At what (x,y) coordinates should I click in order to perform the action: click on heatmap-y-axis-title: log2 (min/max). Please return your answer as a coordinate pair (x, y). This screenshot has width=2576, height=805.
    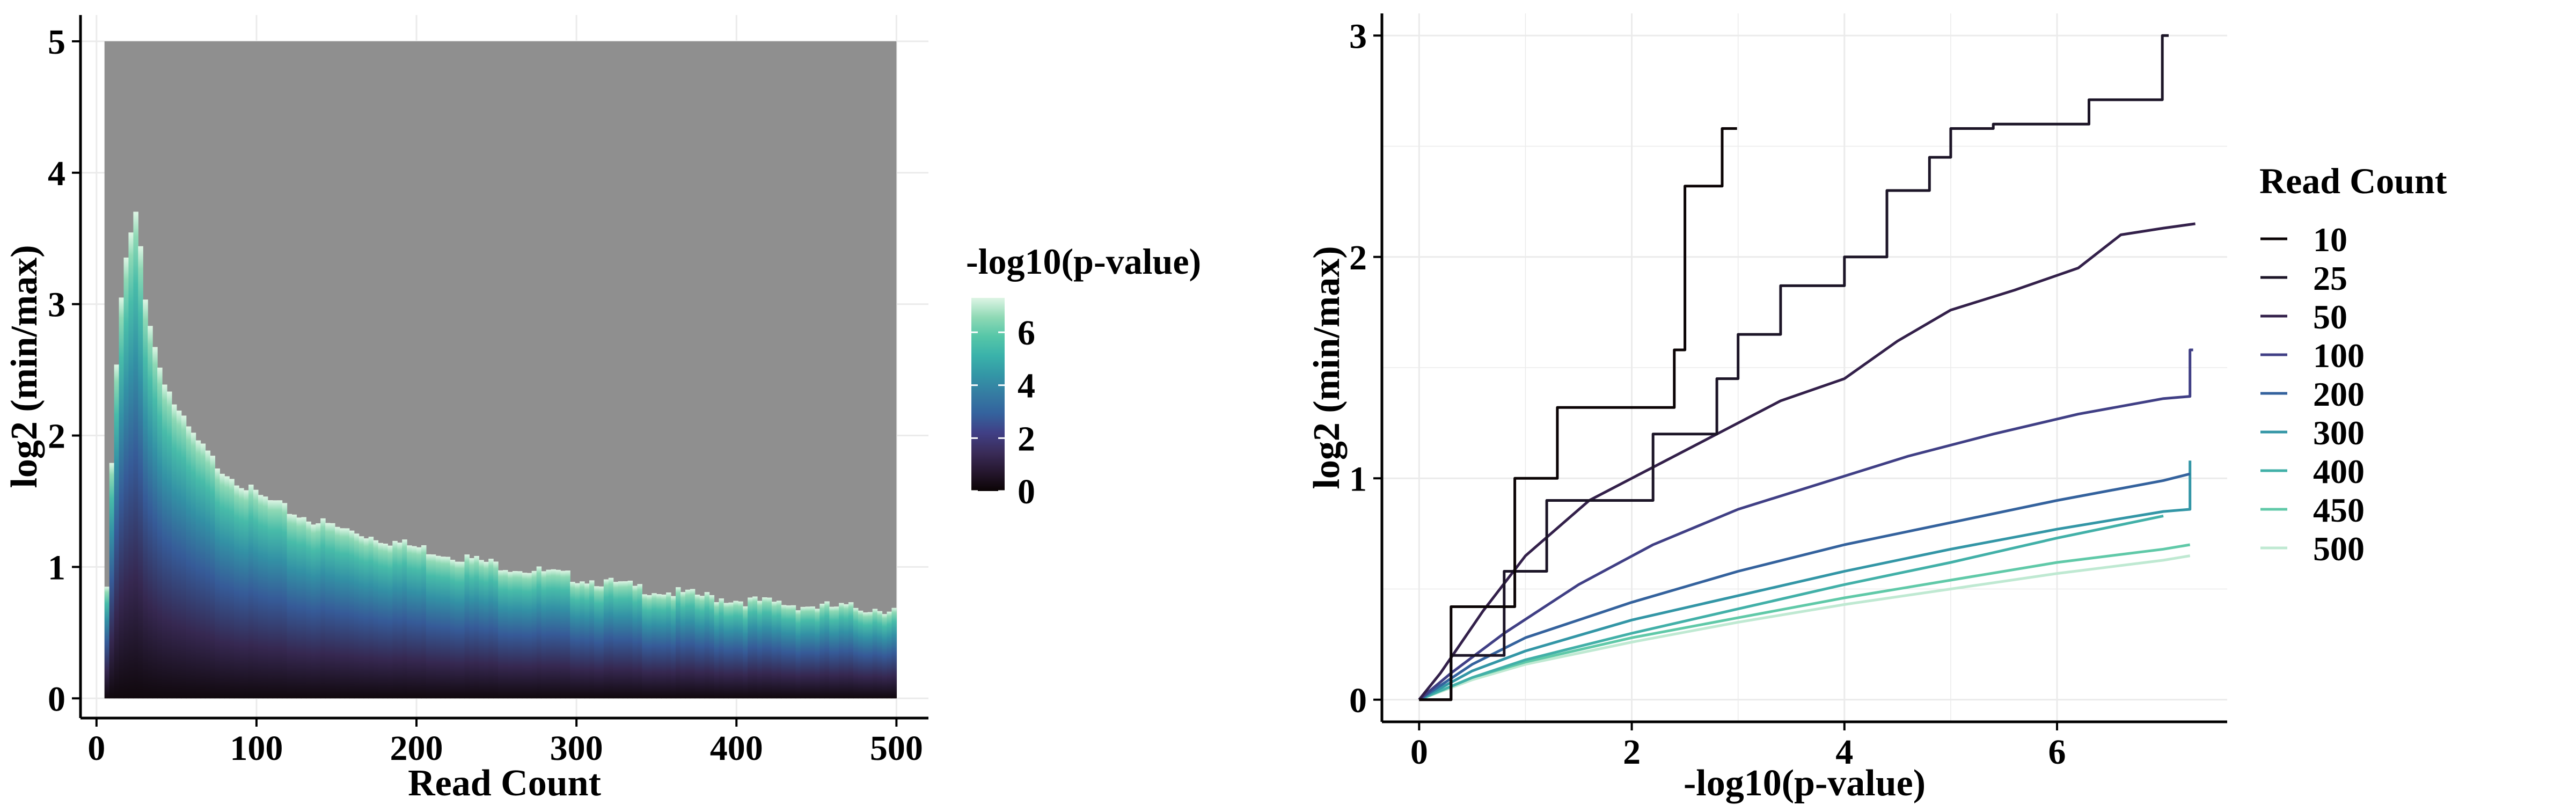
    Looking at the image, I should click on (24, 366).